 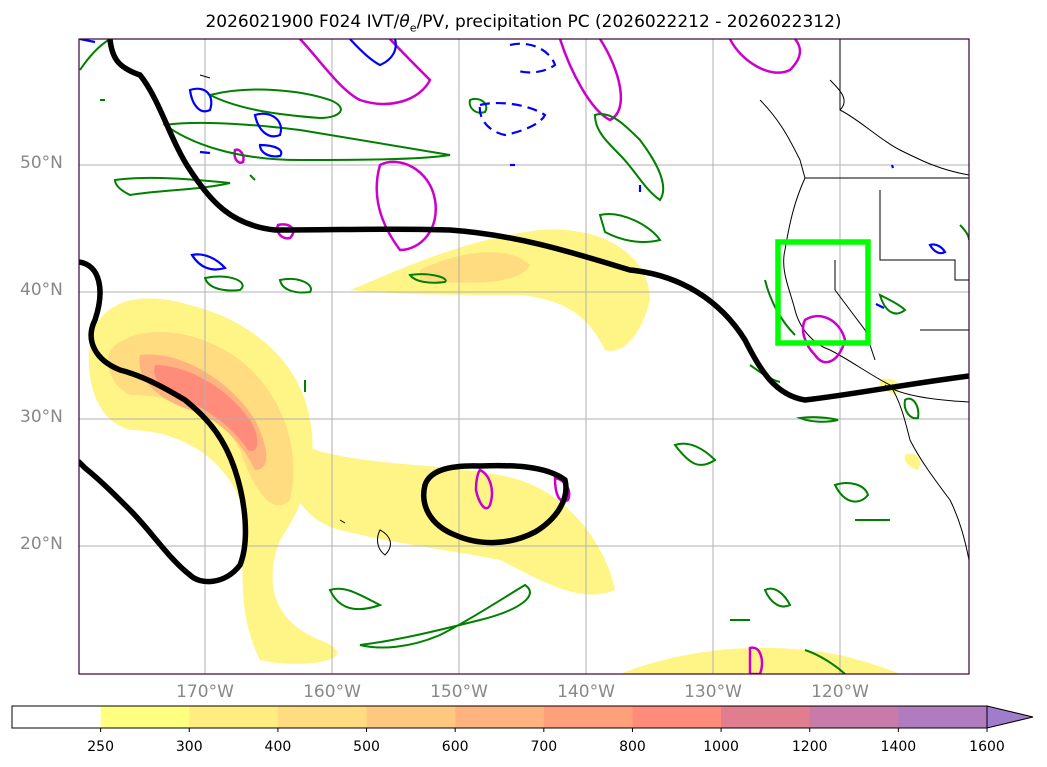 What do you see at coordinates (823, 292) in the screenshot?
I see `focus-region-box` at bounding box center [823, 292].